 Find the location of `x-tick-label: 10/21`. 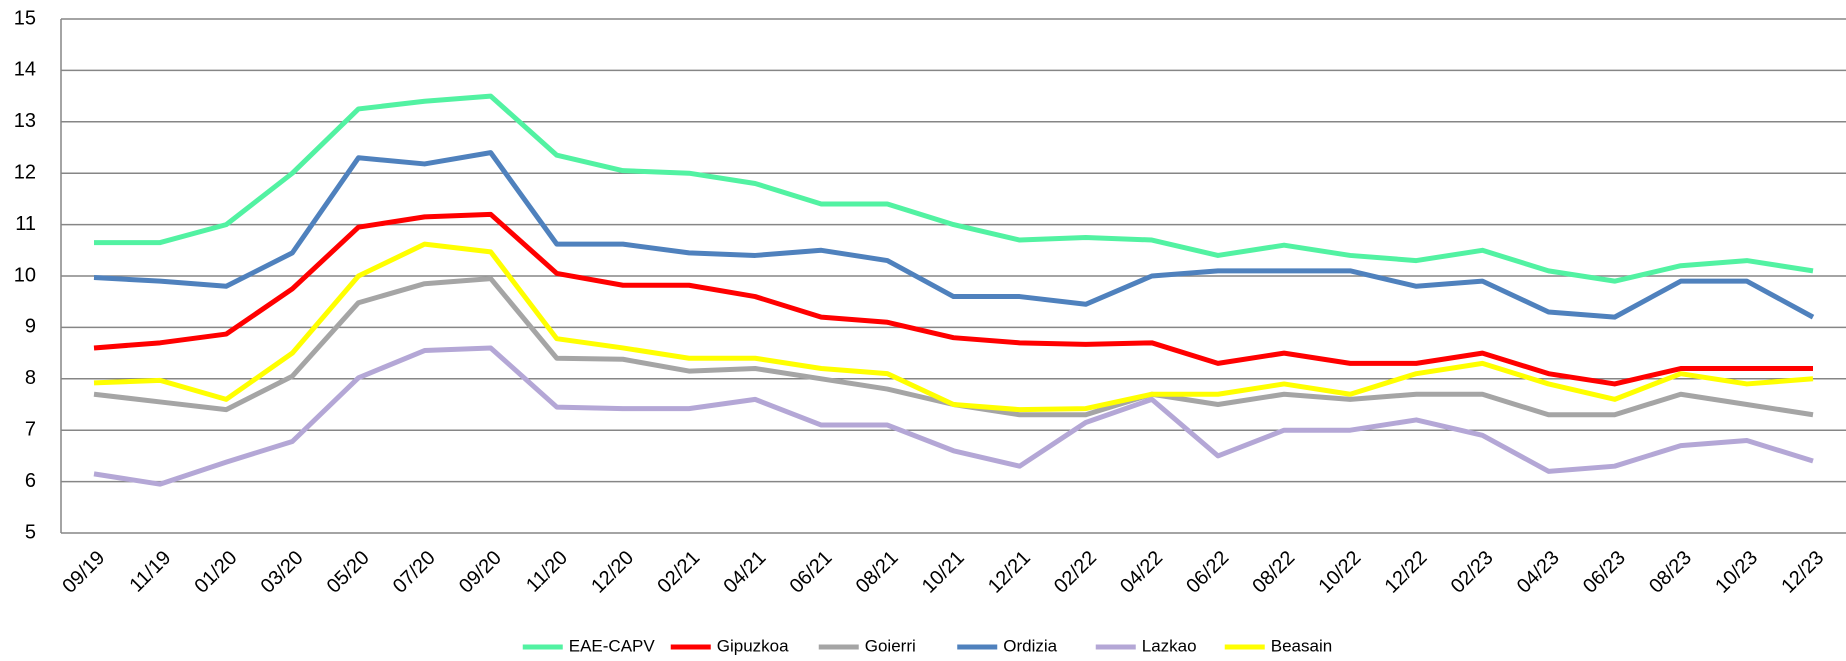

x-tick-label: 10/21 is located at coordinates (943, 572).